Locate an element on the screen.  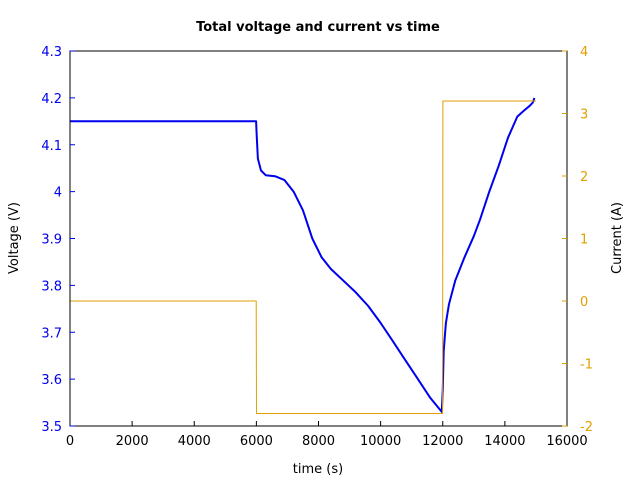
y-left-tick-label: 3.8 is located at coordinates (51, 286).